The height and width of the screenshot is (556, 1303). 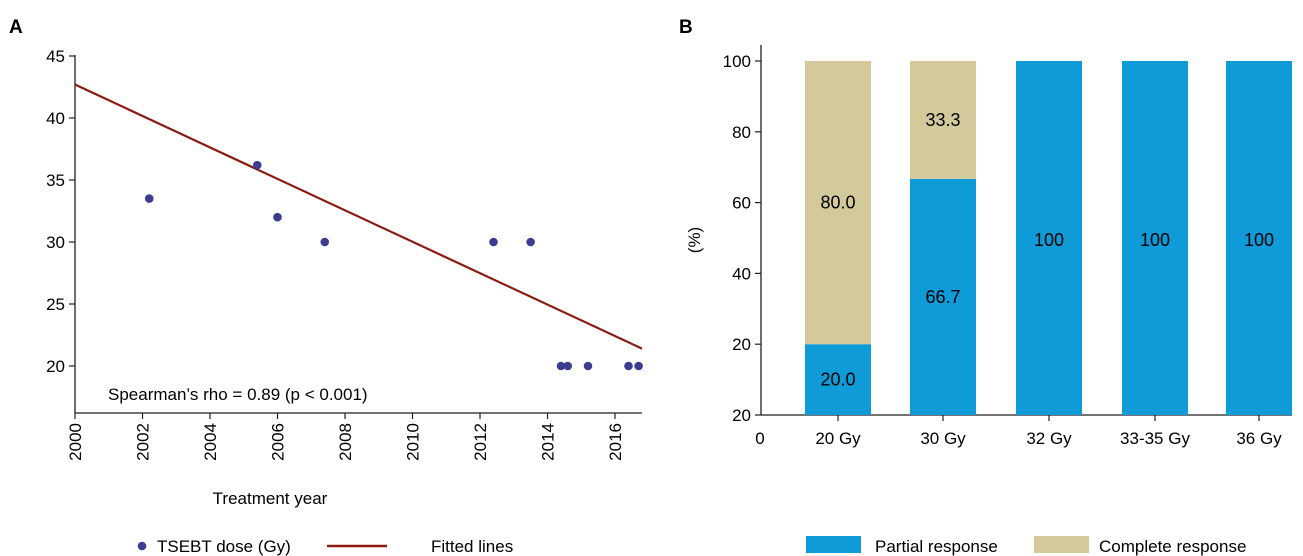 I want to click on panel-a-y-tick-label: 25, so click(x=55, y=304).